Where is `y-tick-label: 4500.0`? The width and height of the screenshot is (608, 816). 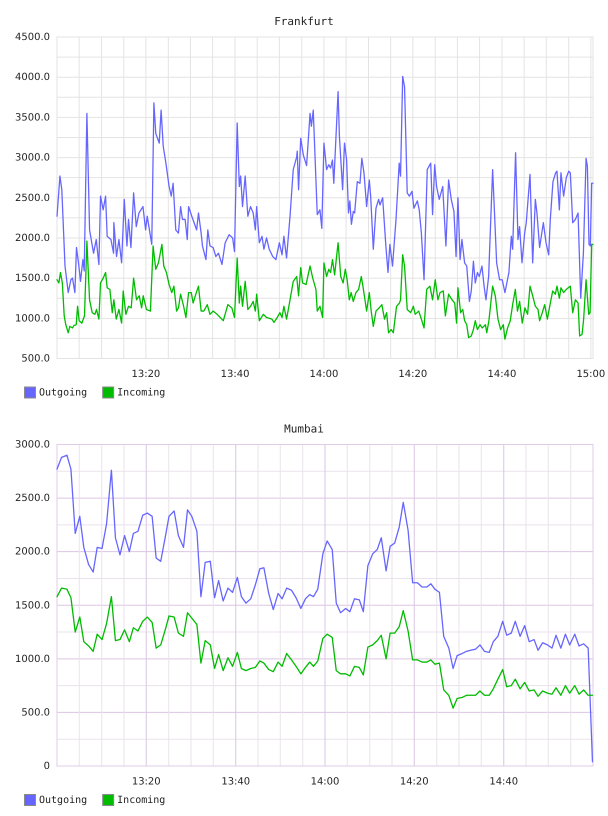 y-tick-label: 4500.0 is located at coordinates (32, 37).